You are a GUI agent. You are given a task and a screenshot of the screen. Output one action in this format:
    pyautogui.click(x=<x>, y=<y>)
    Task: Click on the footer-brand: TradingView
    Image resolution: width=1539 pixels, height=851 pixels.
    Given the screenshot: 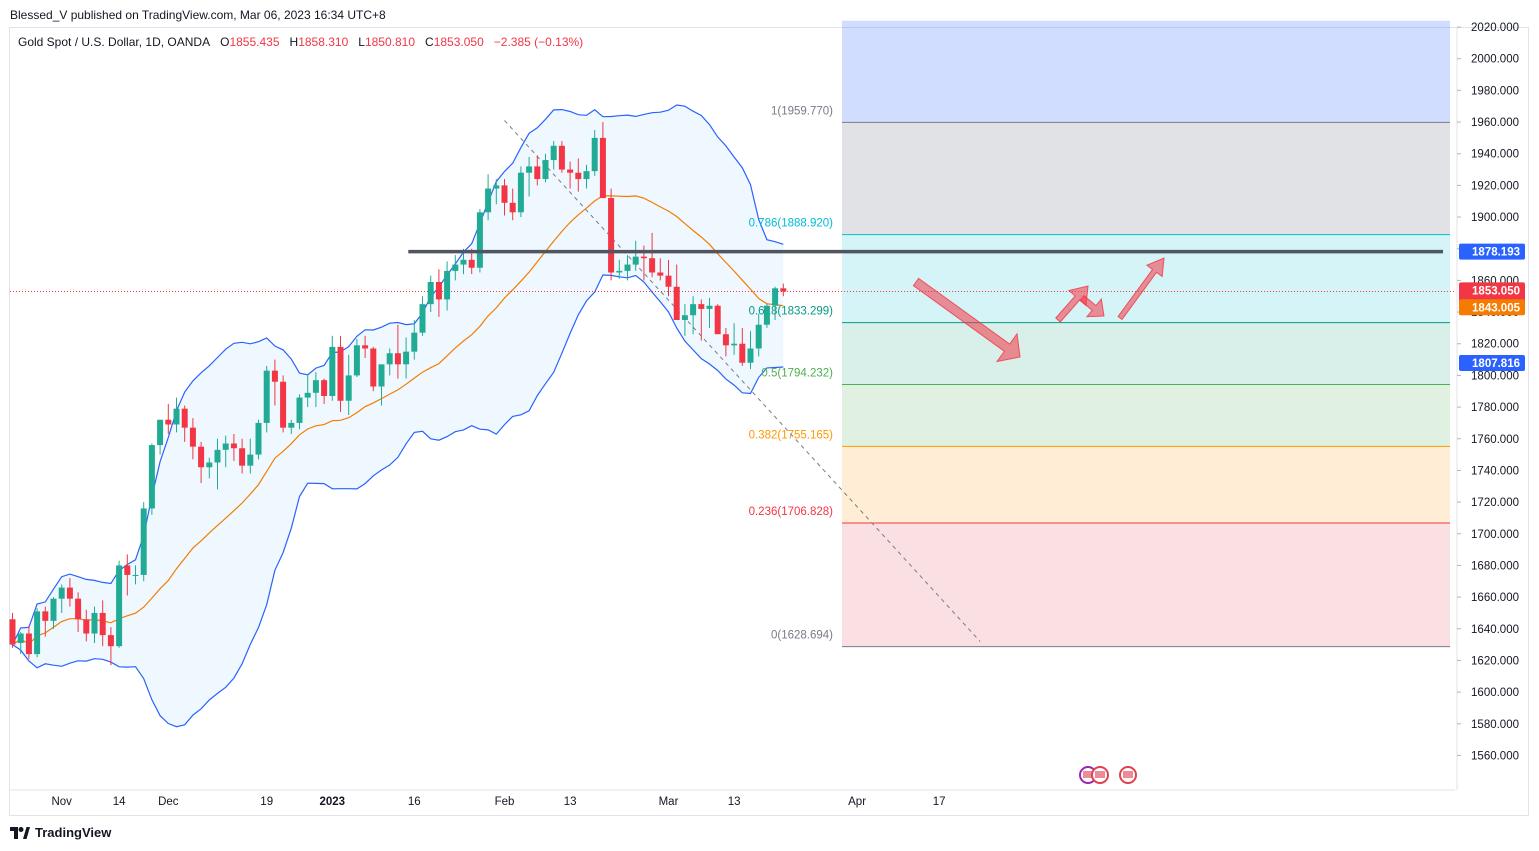 What is the action you would take?
    pyautogui.click(x=60, y=832)
    